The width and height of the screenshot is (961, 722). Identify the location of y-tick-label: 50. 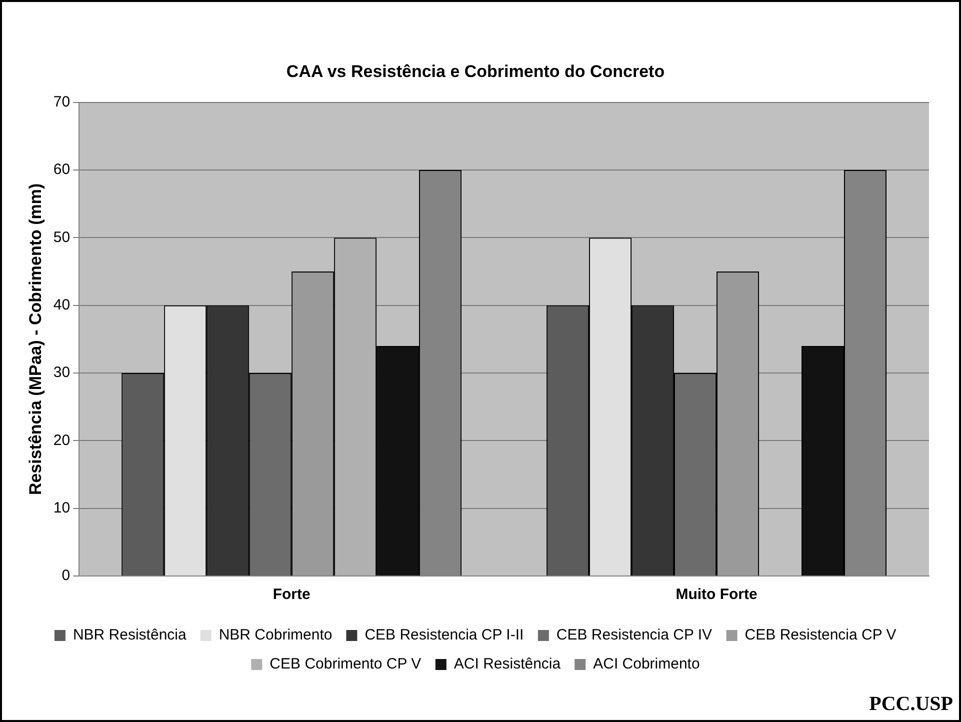
(61, 237).